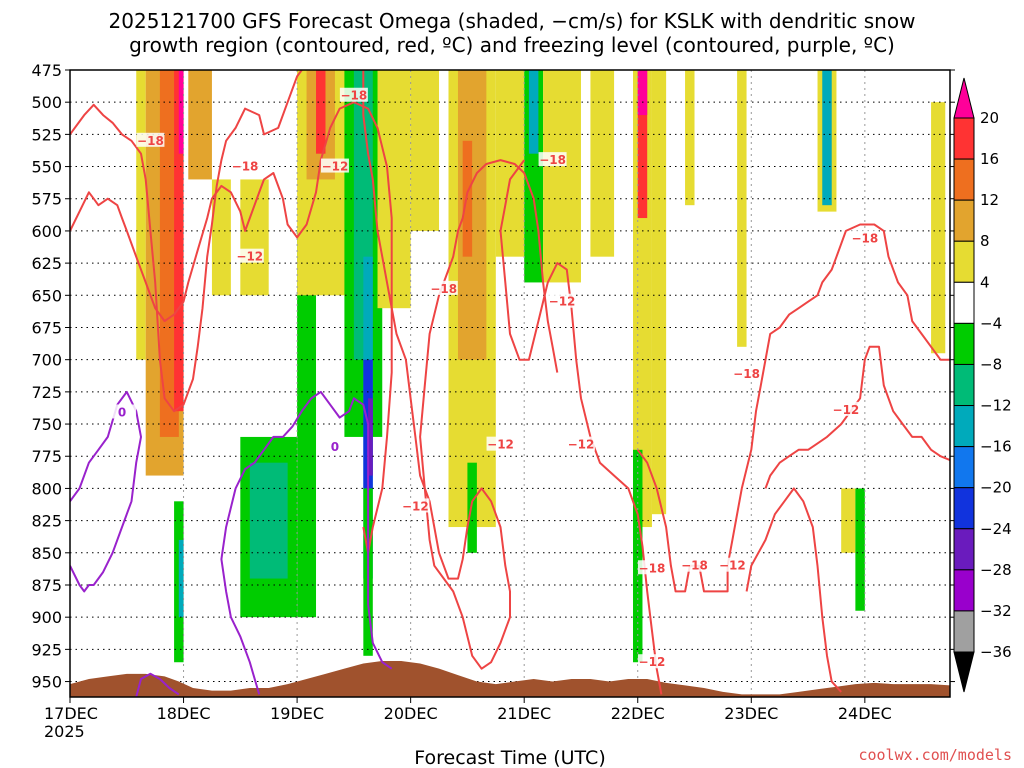  Describe the element at coordinates (46, 167) in the screenshot. I see `y-tick-label-3: 550` at that location.